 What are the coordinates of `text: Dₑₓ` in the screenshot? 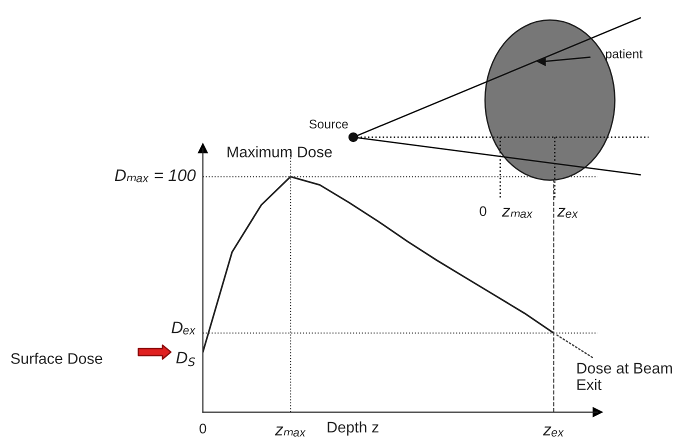 It's located at (184, 328).